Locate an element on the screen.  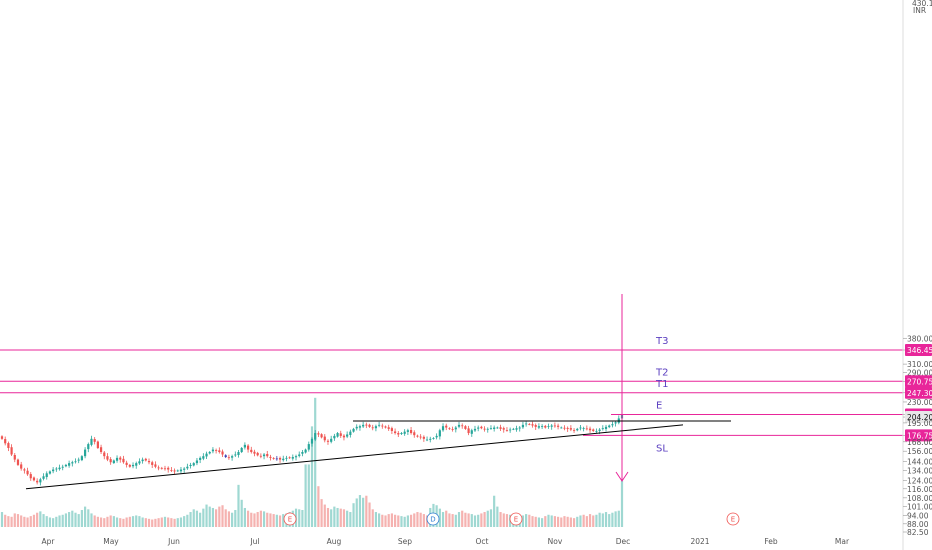
y-tick-label: 168.00 is located at coordinates (919, 442).